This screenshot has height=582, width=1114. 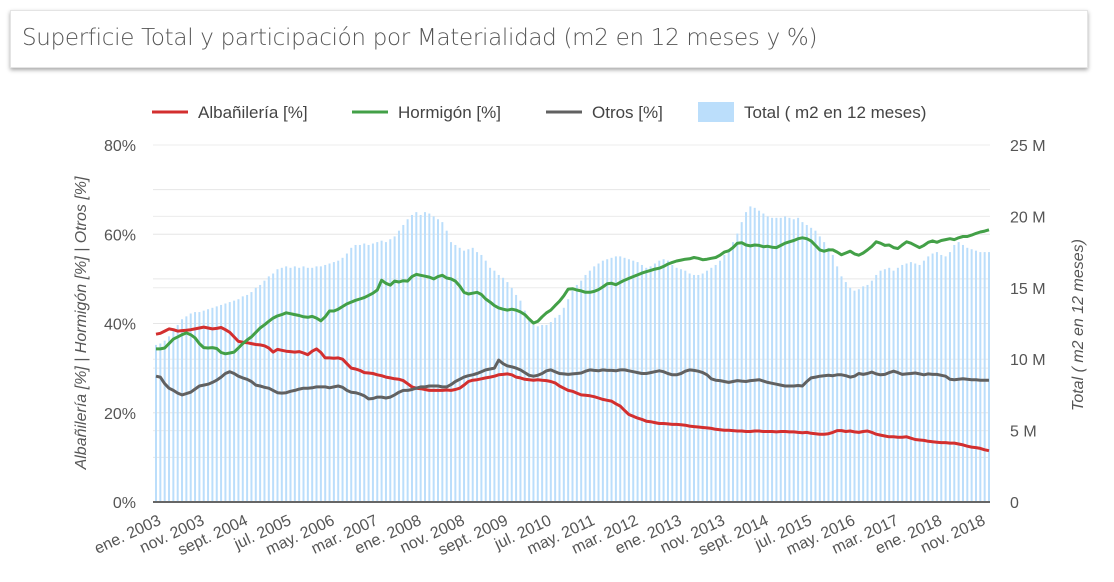 I want to click on y-right-tick-label: 25 M, so click(x=1028, y=146).